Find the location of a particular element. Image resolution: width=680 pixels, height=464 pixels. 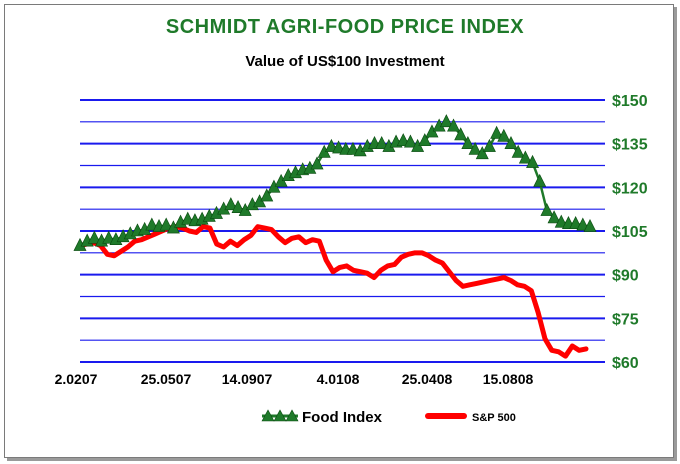

y-tick-label: $105 is located at coordinates (630, 232).